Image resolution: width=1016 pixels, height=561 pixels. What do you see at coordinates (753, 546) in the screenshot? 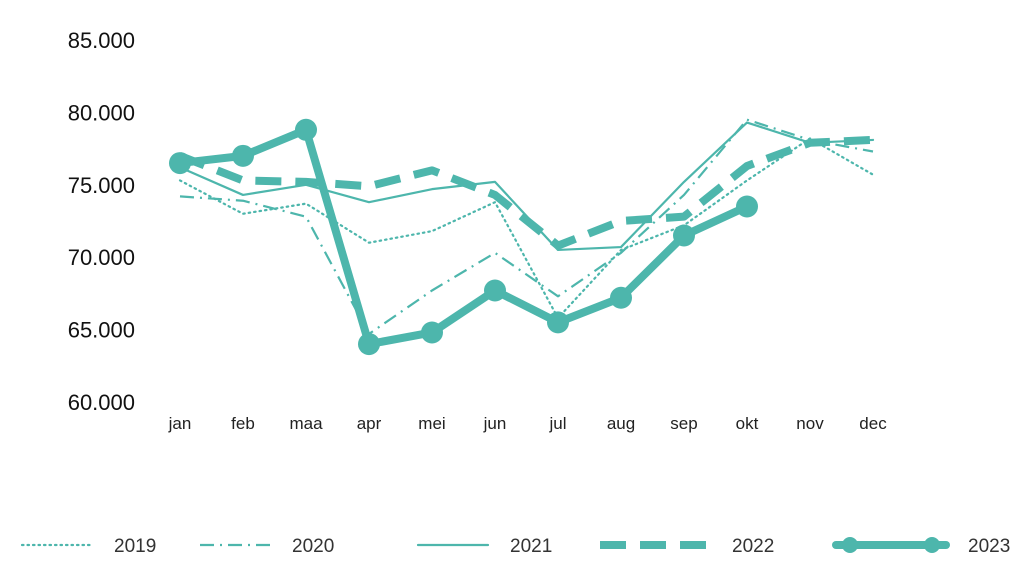
I see `legend-label: 2022` at bounding box center [753, 546].